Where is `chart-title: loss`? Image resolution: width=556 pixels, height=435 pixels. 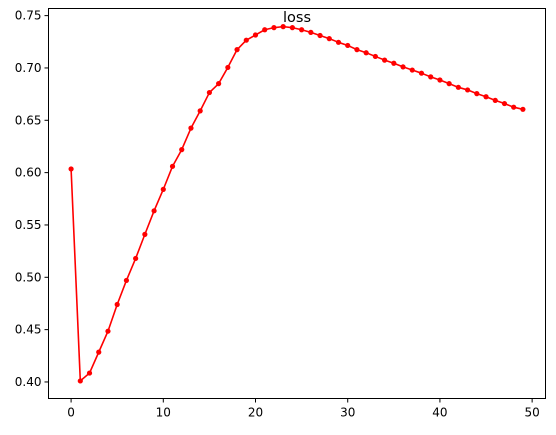 chart-title: loss is located at coordinates (297, 18).